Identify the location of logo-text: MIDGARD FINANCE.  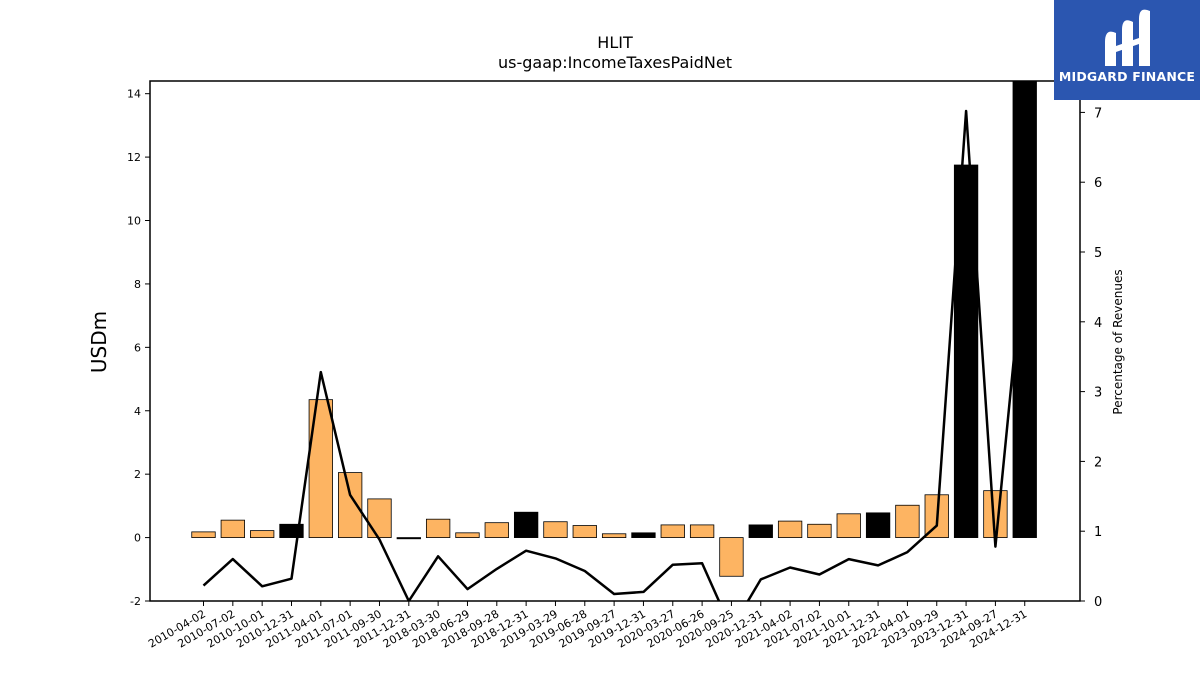
(1127, 76).